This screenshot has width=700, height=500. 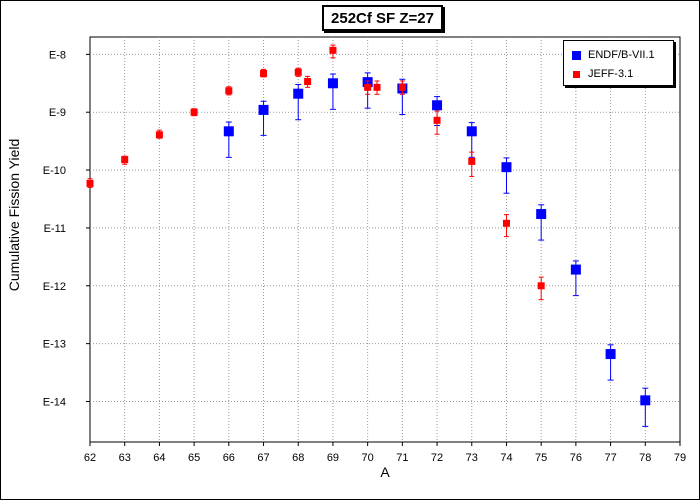 What do you see at coordinates (90, 458) in the screenshot?
I see `x-tick-label: 62` at bounding box center [90, 458].